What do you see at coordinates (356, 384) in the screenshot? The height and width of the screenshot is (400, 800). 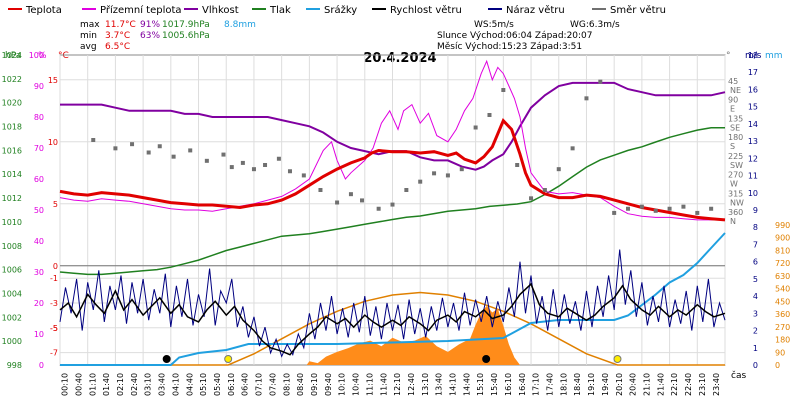 I see `time-tick-label: 10:40` at bounding box center [356, 384].